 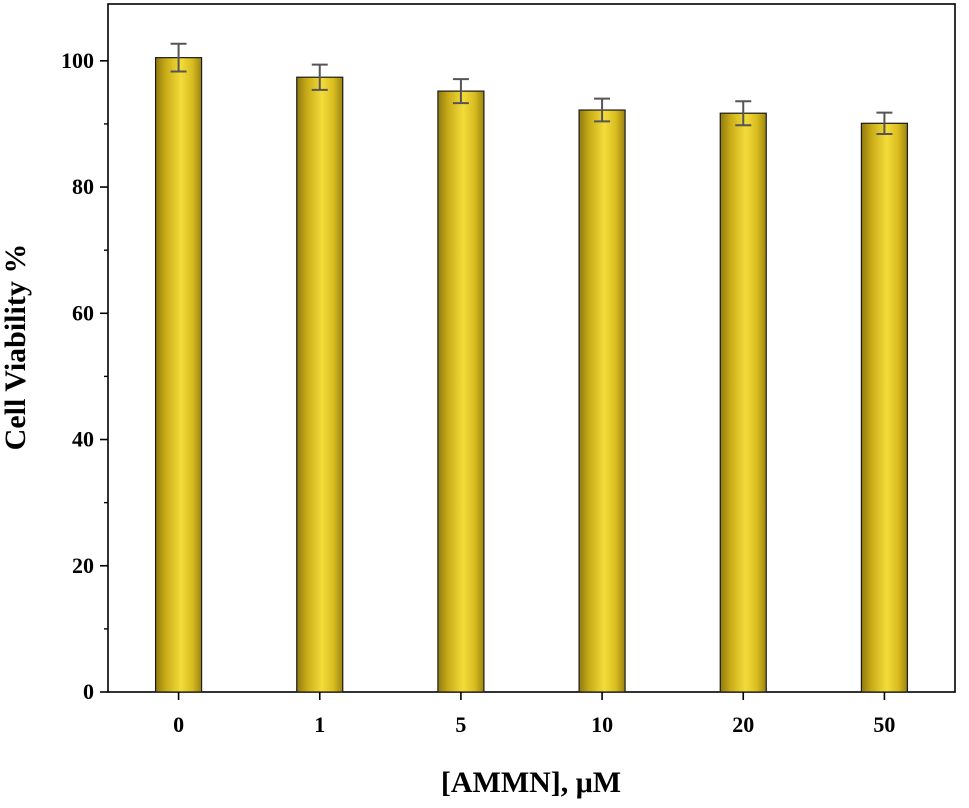 I want to click on y-tick-label: 60, so click(x=83, y=312).